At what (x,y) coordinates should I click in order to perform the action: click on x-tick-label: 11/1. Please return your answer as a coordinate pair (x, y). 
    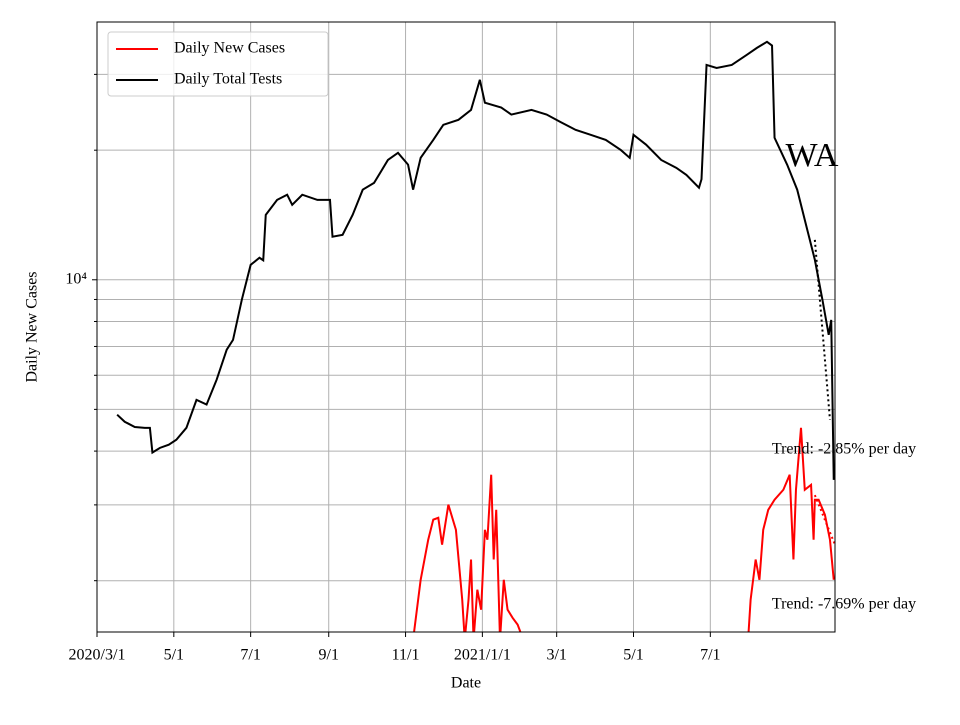
    Looking at the image, I should click on (406, 655).